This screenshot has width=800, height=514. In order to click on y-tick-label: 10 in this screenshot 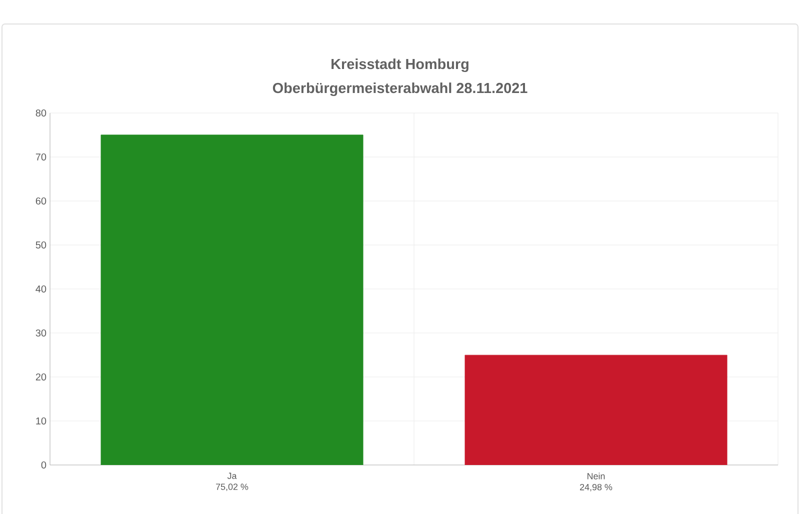, I will do `click(41, 421)`.